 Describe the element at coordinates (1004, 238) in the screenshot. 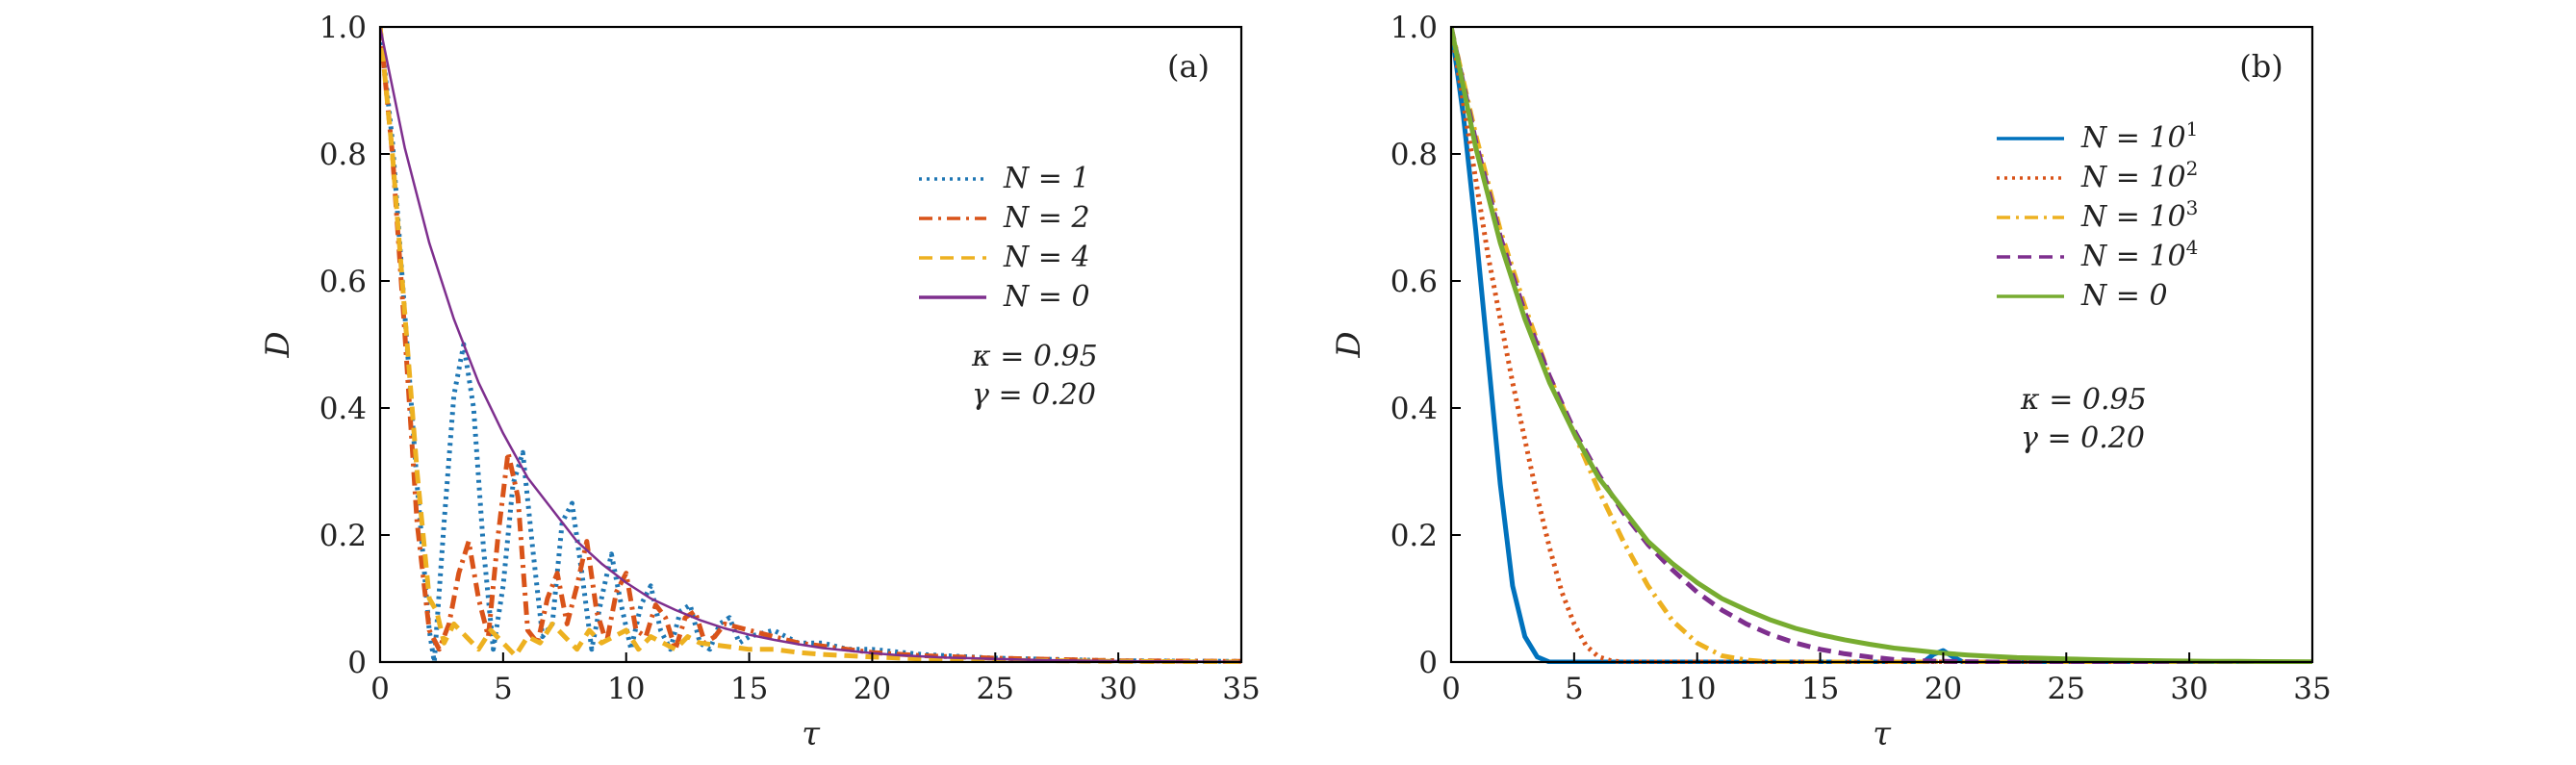

I see `legend: N = 1 N = 2 N = 4 N = 0` at that location.